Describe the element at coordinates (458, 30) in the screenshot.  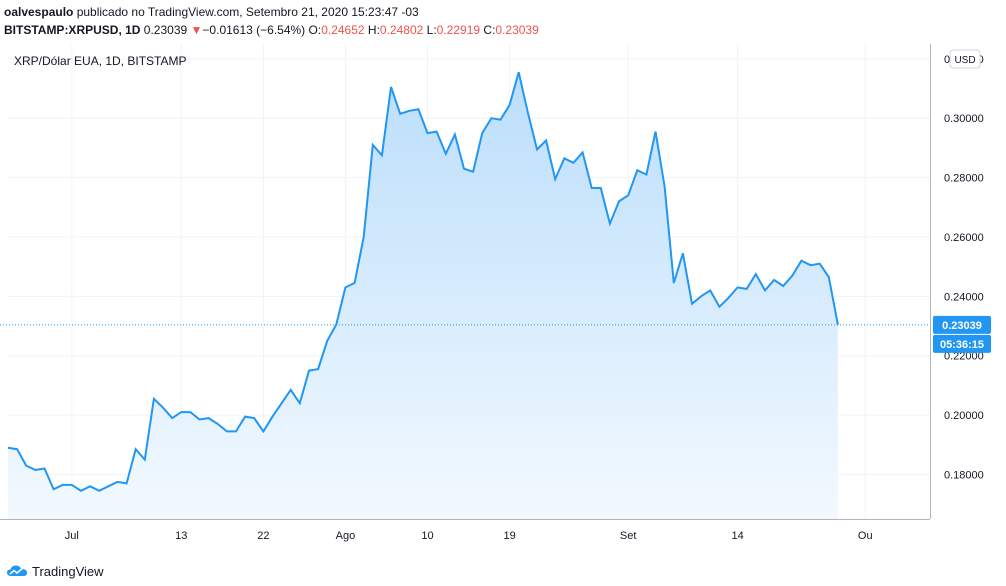
I see `low-value: 0.22919` at that location.